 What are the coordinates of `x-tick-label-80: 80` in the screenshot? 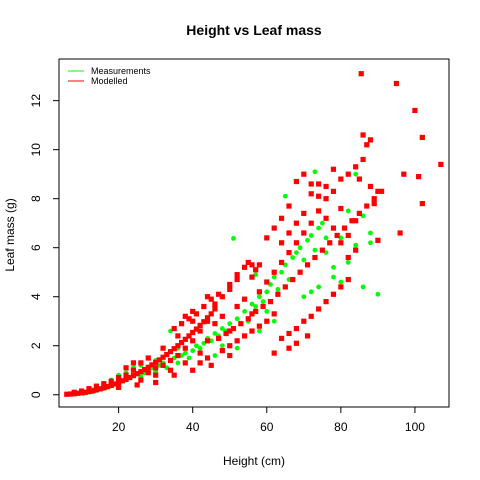 It's located at (341, 427).